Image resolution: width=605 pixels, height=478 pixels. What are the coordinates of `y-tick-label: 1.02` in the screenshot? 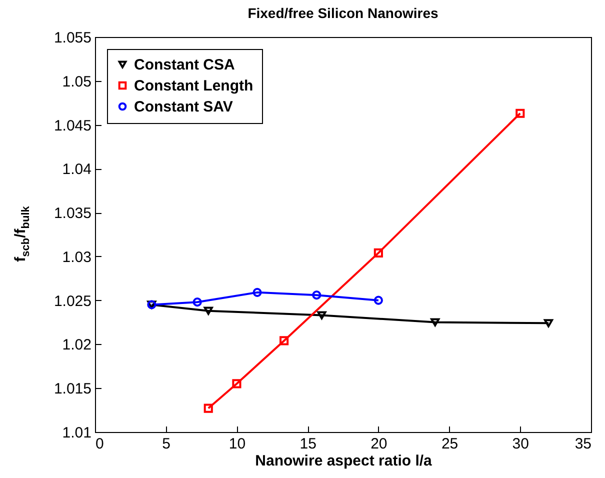 It's located at (77, 345).